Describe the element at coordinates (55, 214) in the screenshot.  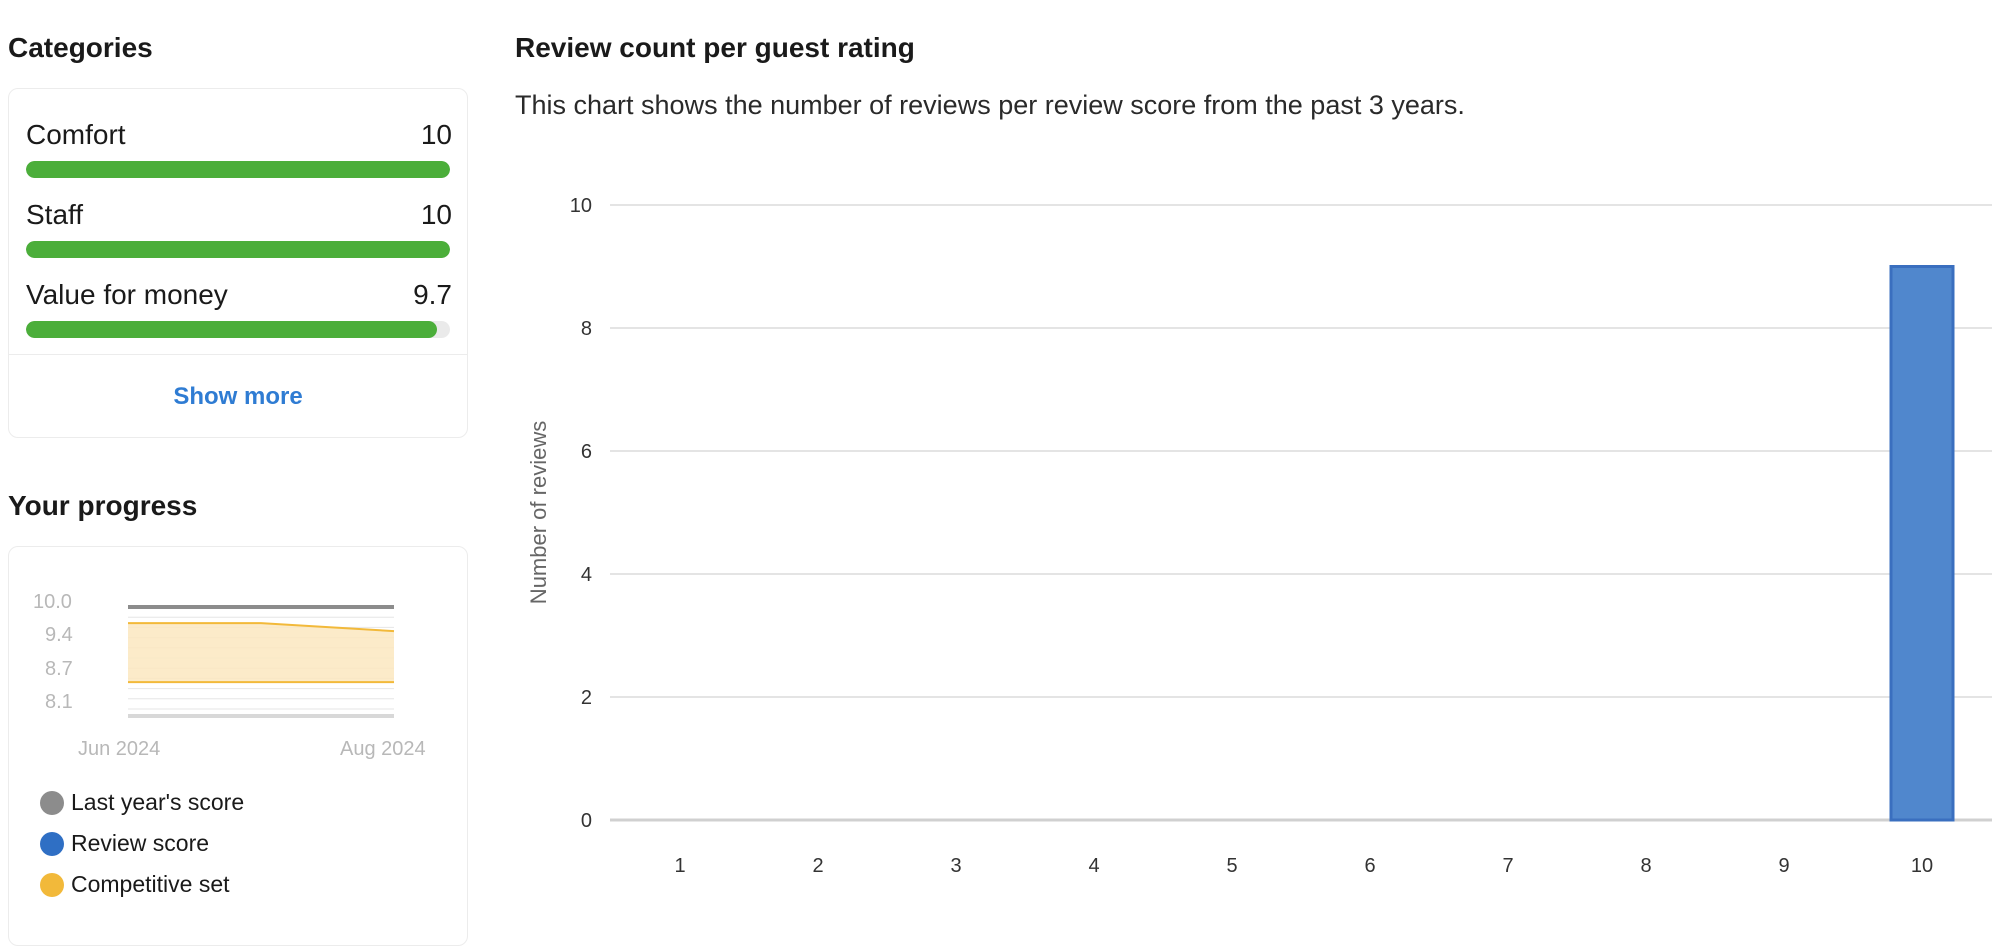
I see `category-label: Staff` at that location.